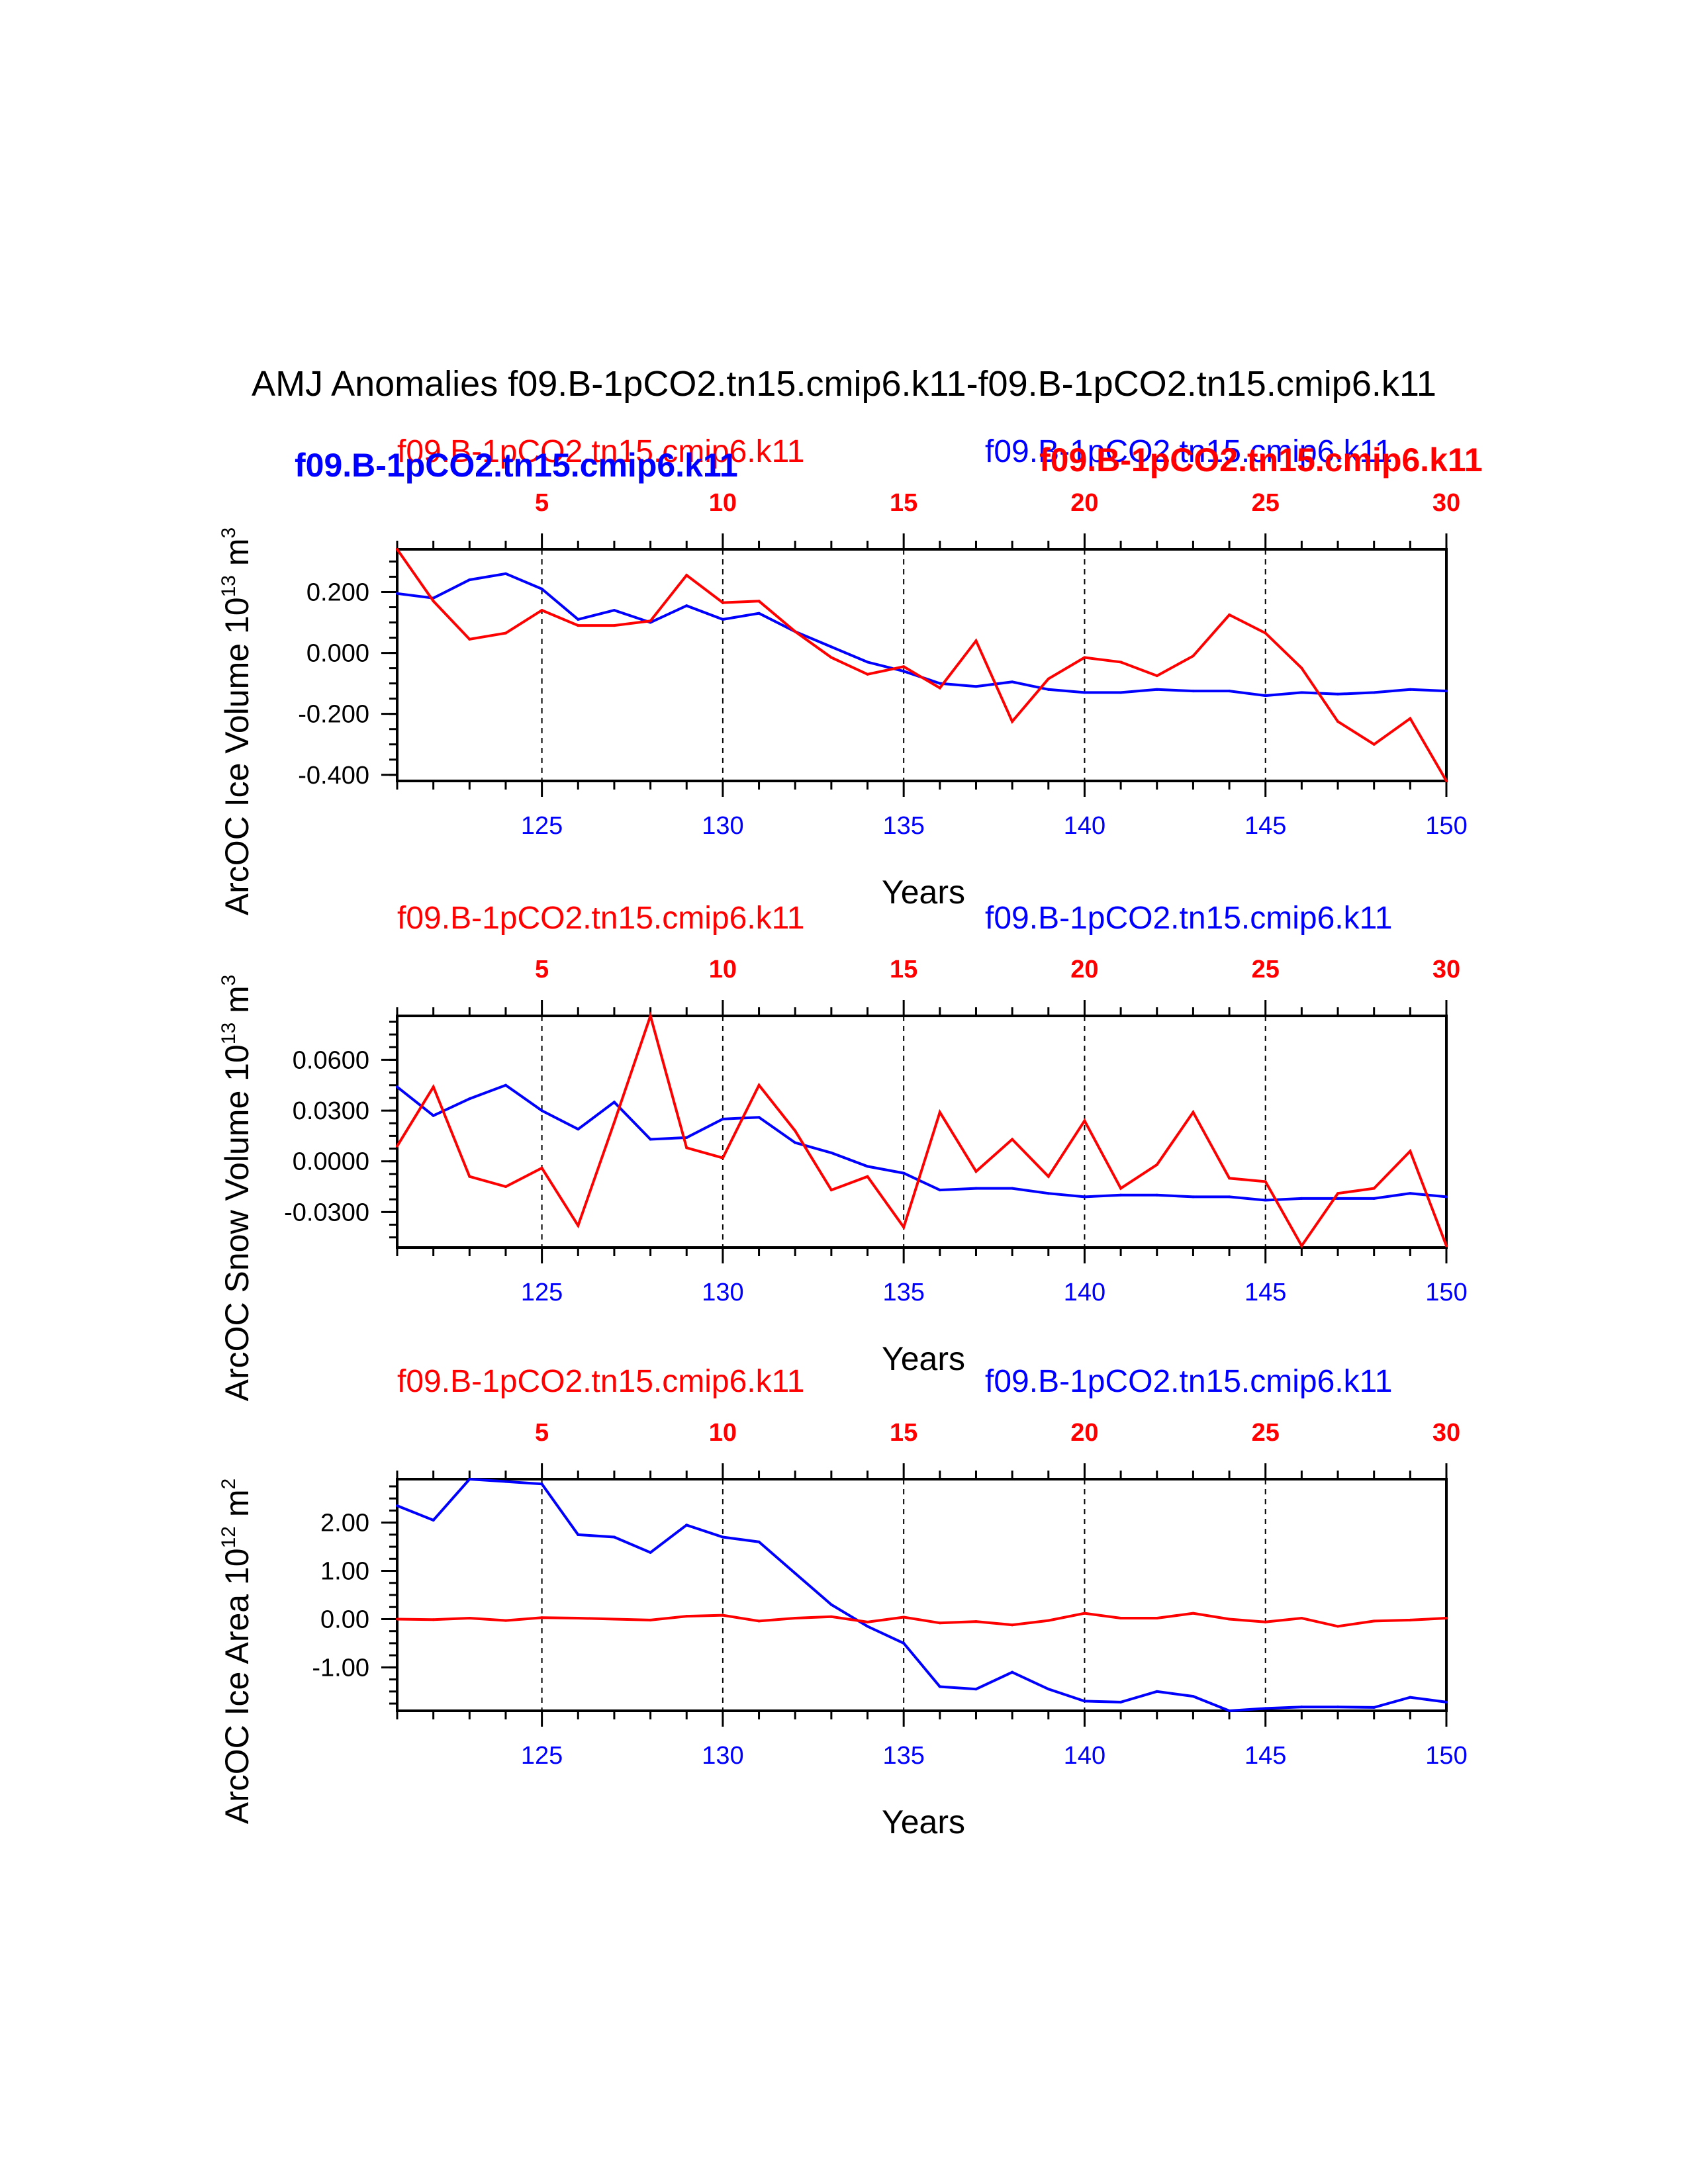 The height and width of the screenshot is (2184, 1688). What do you see at coordinates (237, 1652) in the screenshot?
I see `y-axis-title: ArcOC Ice Area 1012 m2` at bounding box center [237, 1652].